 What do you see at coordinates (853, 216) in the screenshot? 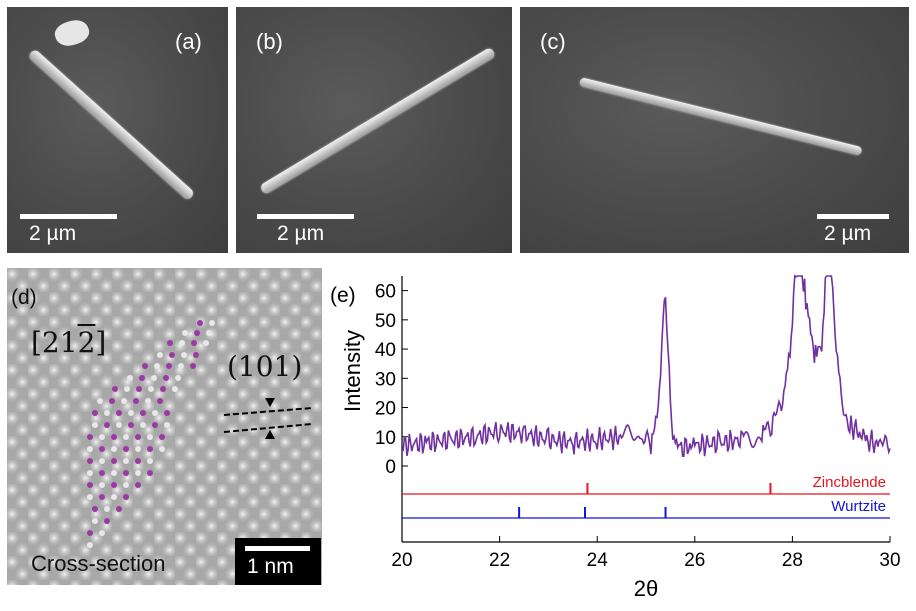
I see `scale-bar-c` at bounding box center [853, 216].